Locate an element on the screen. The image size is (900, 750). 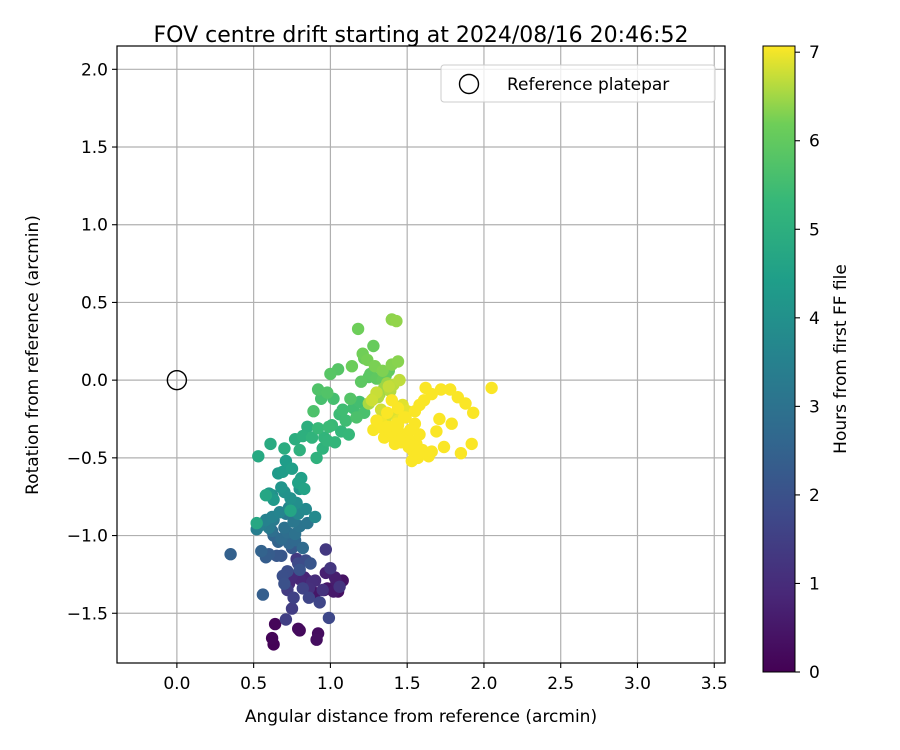
x-tick-label: 0.5 is located at coordinates (253, 684).